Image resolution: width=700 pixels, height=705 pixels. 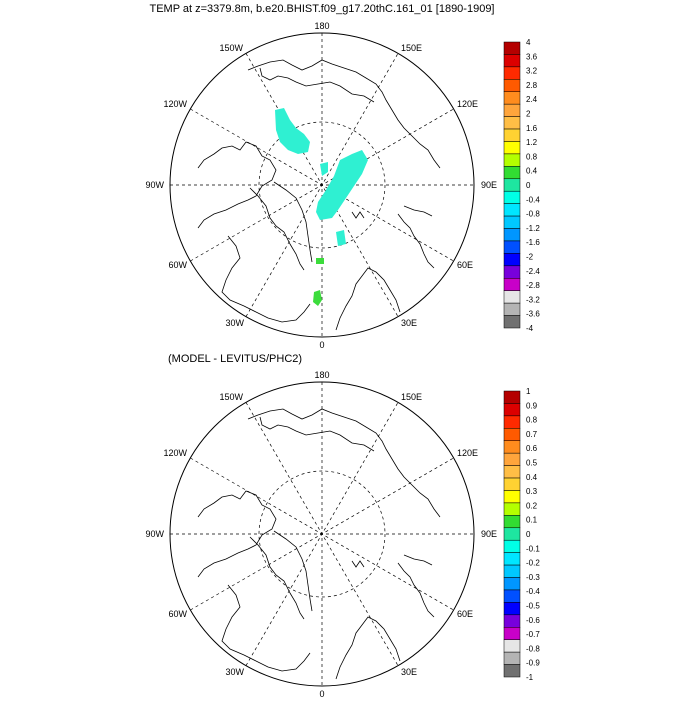 What do you see at coordinates (532, 56) in the screenshot?
I see `colorbar-tick-label: 3.6` at bounding box center [532, 56].